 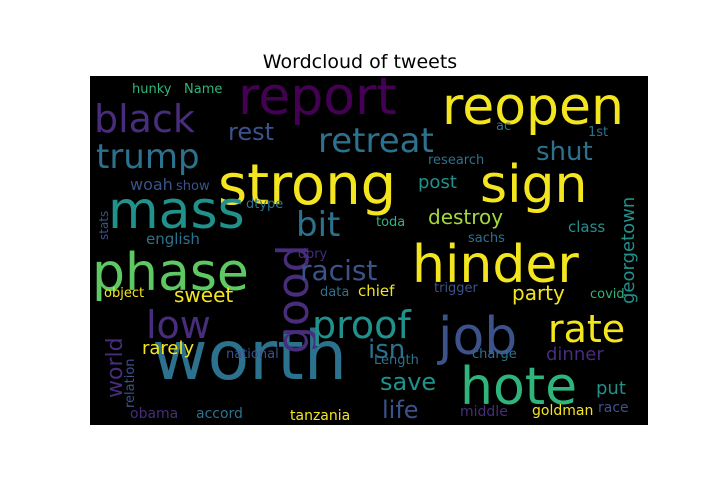 What do you see at coordinates (193, 186) in the screenshot?
I see `word-show: show` at bounding box center [193, 186].